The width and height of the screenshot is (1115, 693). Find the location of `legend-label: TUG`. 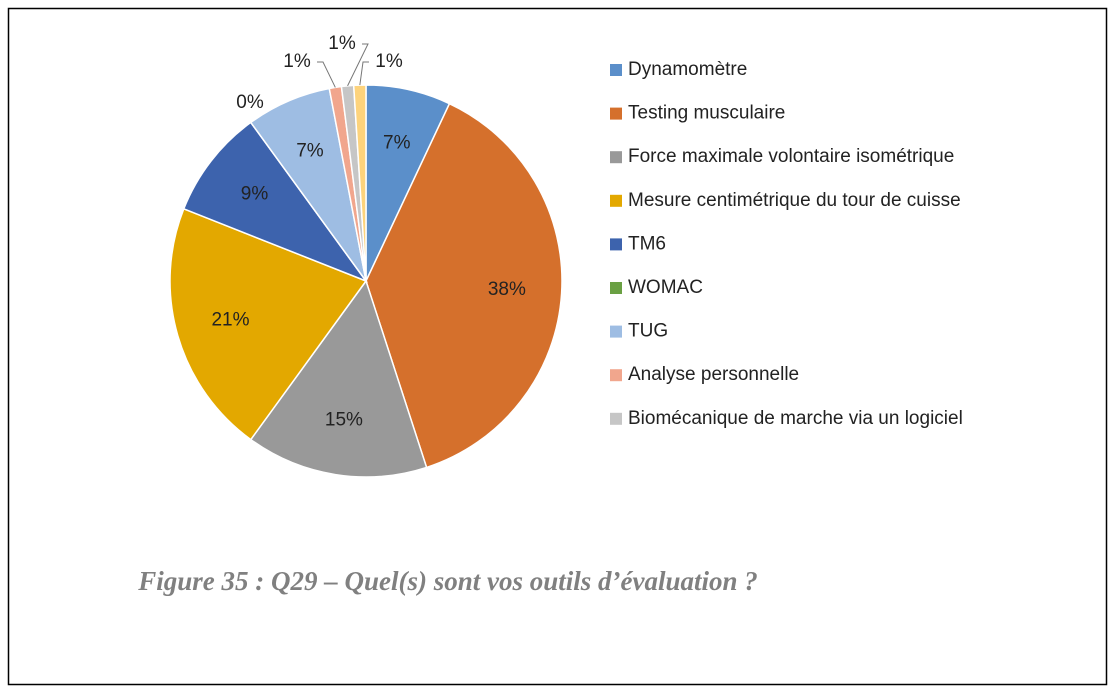

legend-label: TUG is located at coordinates (648, 331).